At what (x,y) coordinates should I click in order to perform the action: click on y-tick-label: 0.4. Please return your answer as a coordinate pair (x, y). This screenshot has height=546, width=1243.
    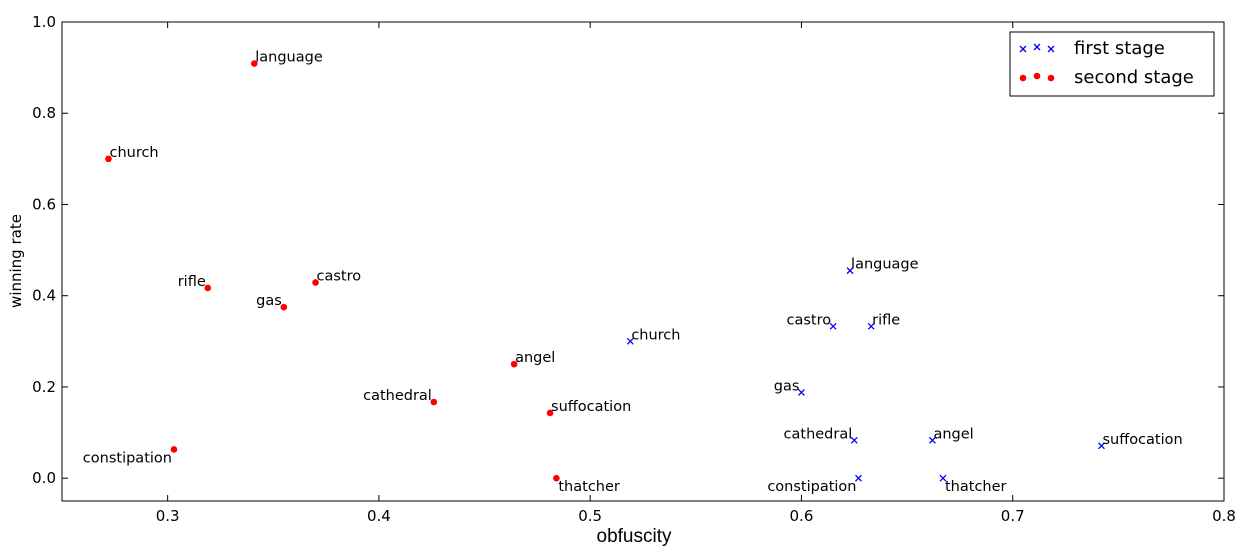
    Looking at the image, I should click on (44, 296).